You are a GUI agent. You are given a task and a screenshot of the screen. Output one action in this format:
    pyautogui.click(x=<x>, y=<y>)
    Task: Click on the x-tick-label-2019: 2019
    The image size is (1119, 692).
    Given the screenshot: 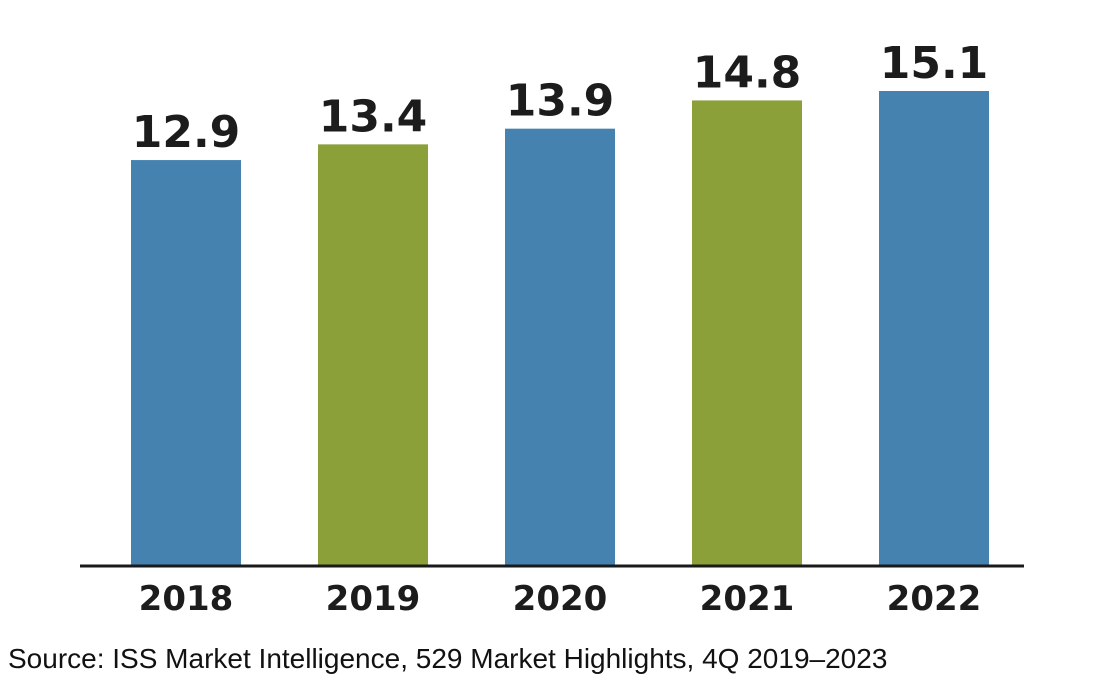 What is the action you would take?
    pyautogui.click(x=373, y=599)
    